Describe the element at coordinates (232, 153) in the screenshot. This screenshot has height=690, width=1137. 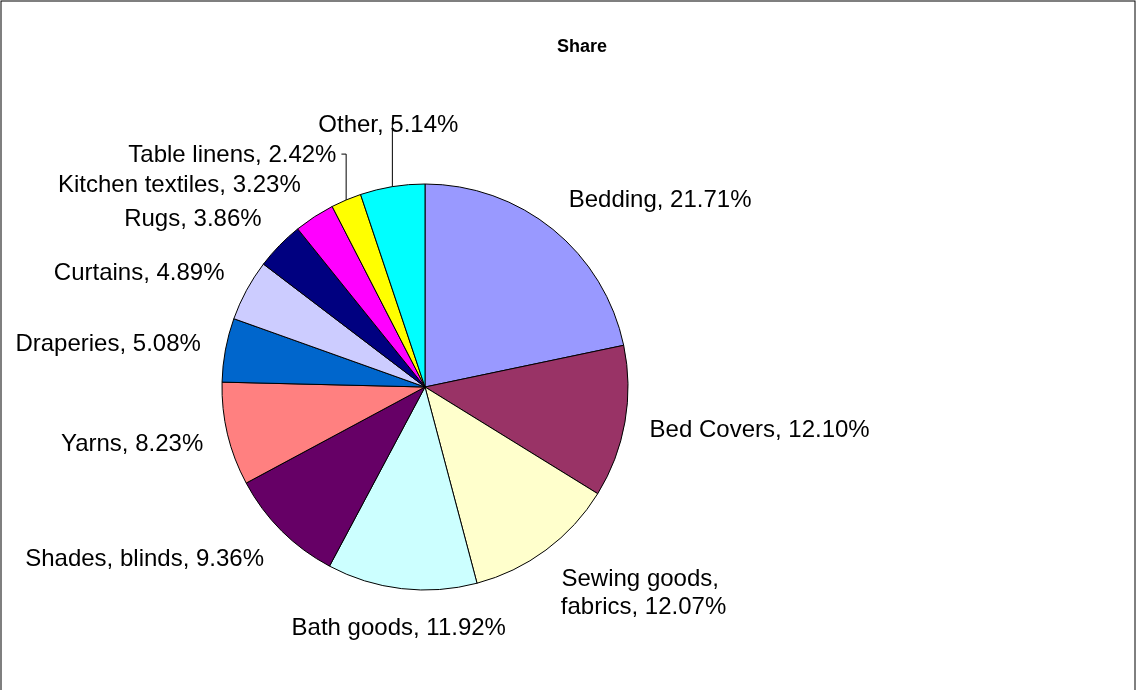
I see `slice-label: Table linens, 2.42%` at that location.